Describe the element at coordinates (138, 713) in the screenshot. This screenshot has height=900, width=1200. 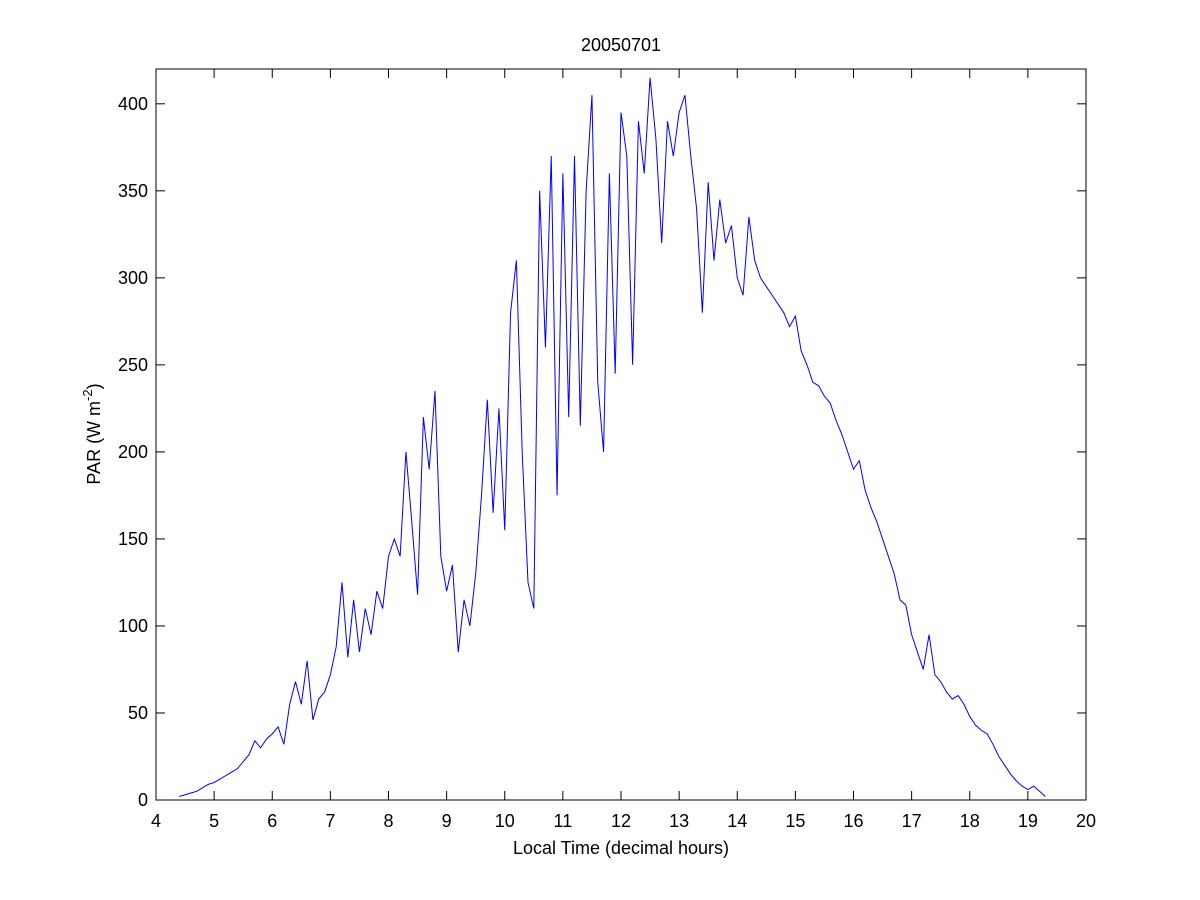
I see `y-tick-label: 50` at that location.